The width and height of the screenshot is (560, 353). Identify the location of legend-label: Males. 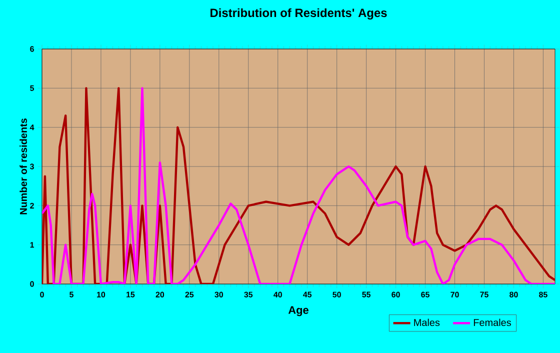
(427, 322).